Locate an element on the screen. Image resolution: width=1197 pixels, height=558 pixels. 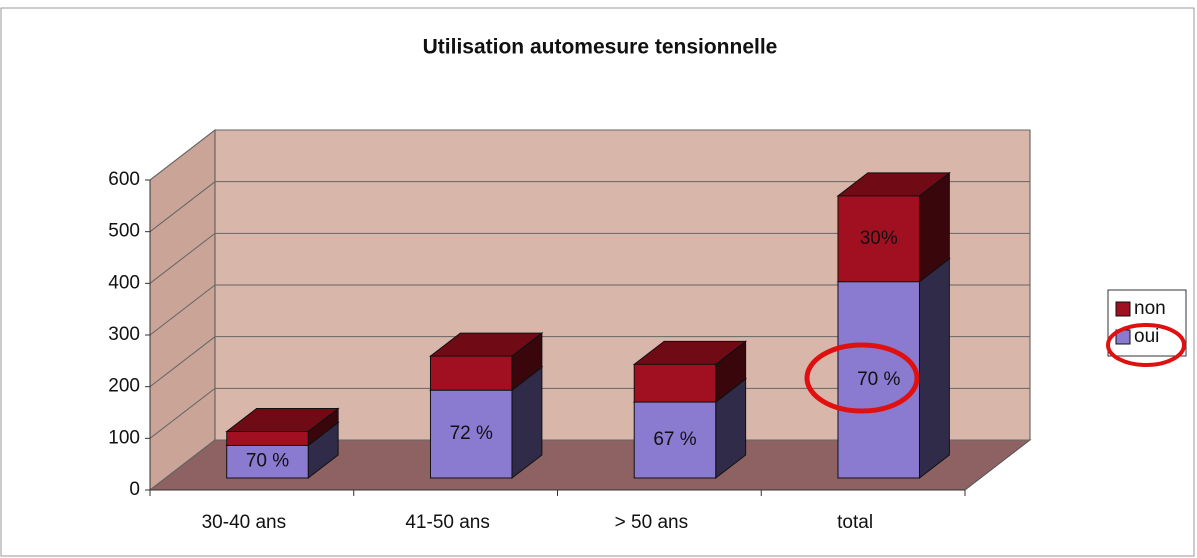
y-tick-label: 600 is located at coordinates (124, 179).